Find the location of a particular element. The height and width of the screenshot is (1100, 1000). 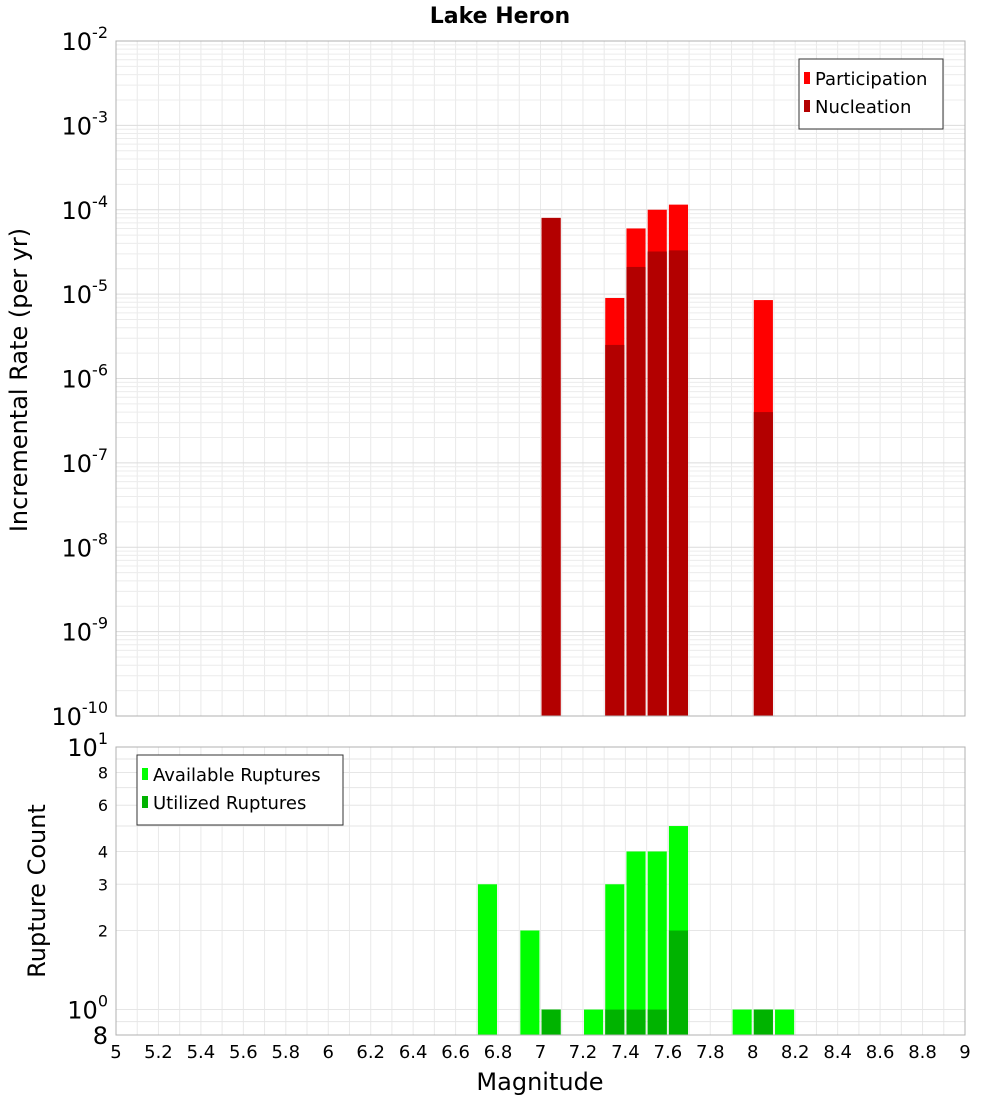

x-tick-label: 6 is located at coordinates (328, 1052).